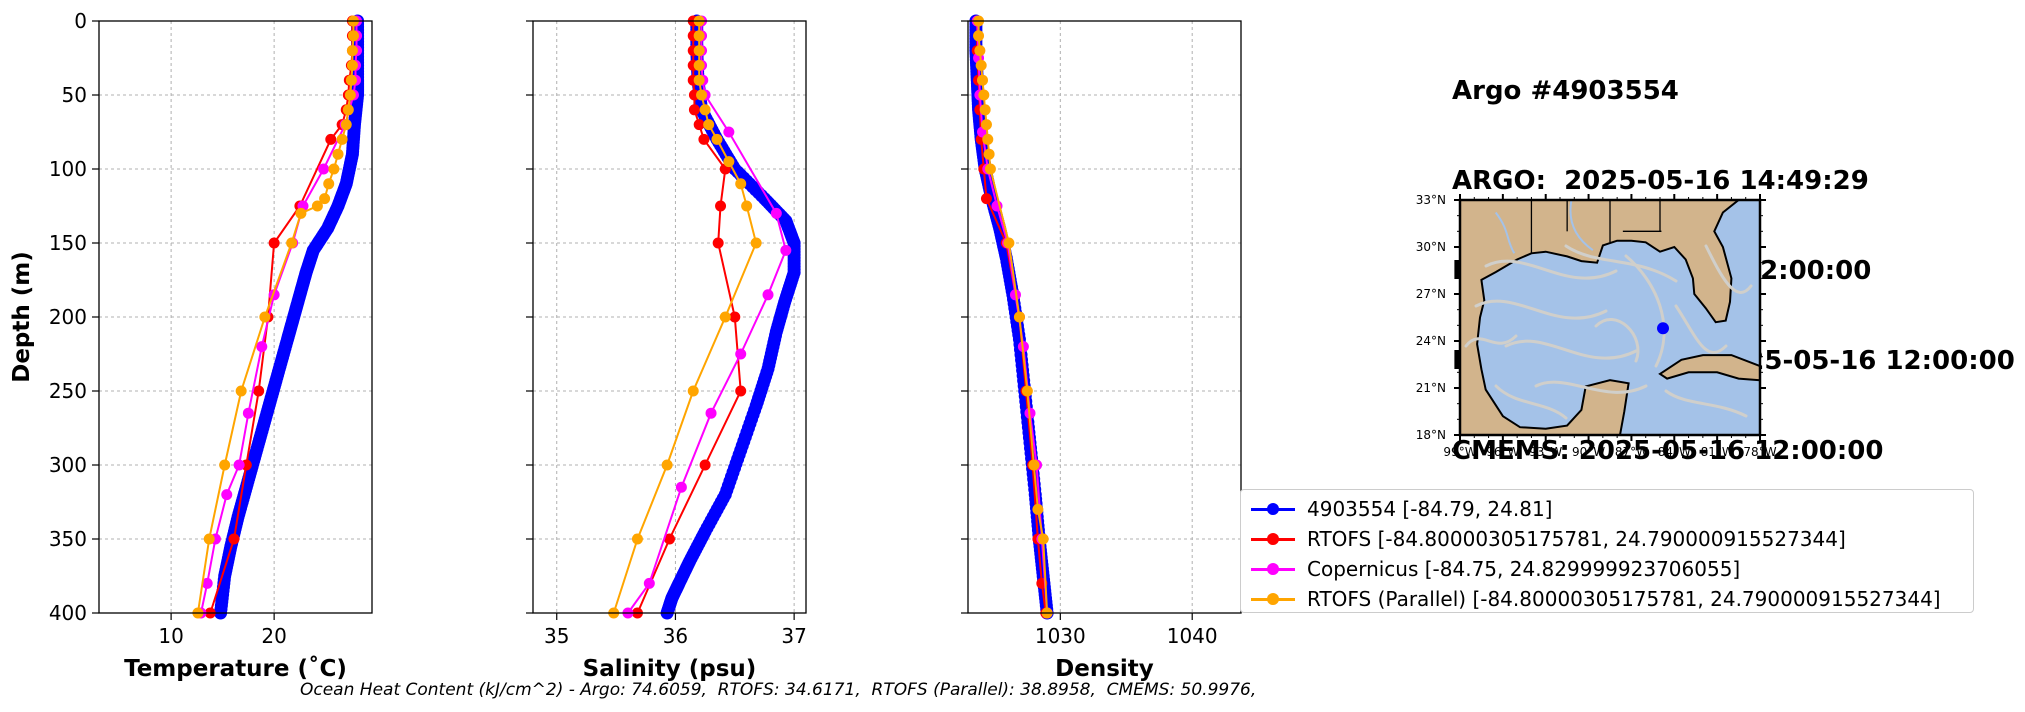  What do you see at coordinates (1663, 328) in the screenshot?
I see `float-location-marker` at bounding box center [1663, 328].